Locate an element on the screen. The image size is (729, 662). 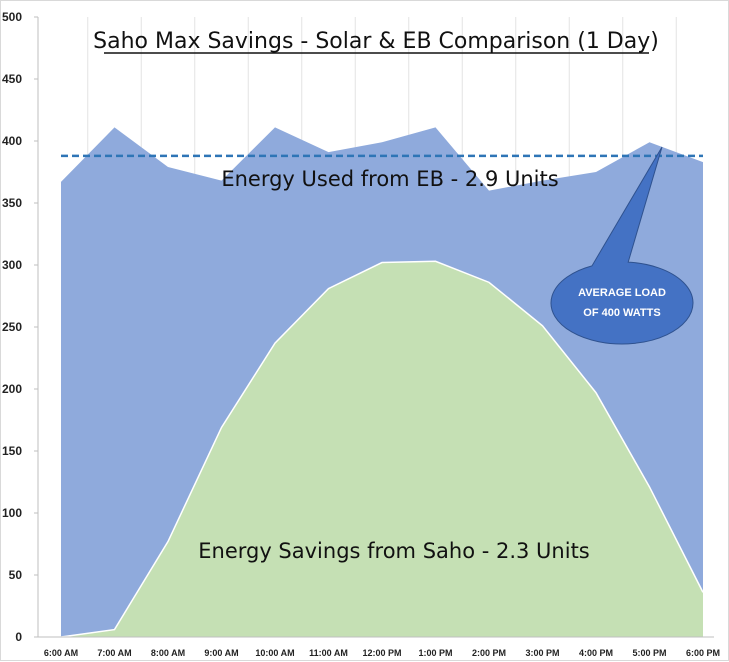
y-tick-label: 400 is located at coordinates (12, 141).